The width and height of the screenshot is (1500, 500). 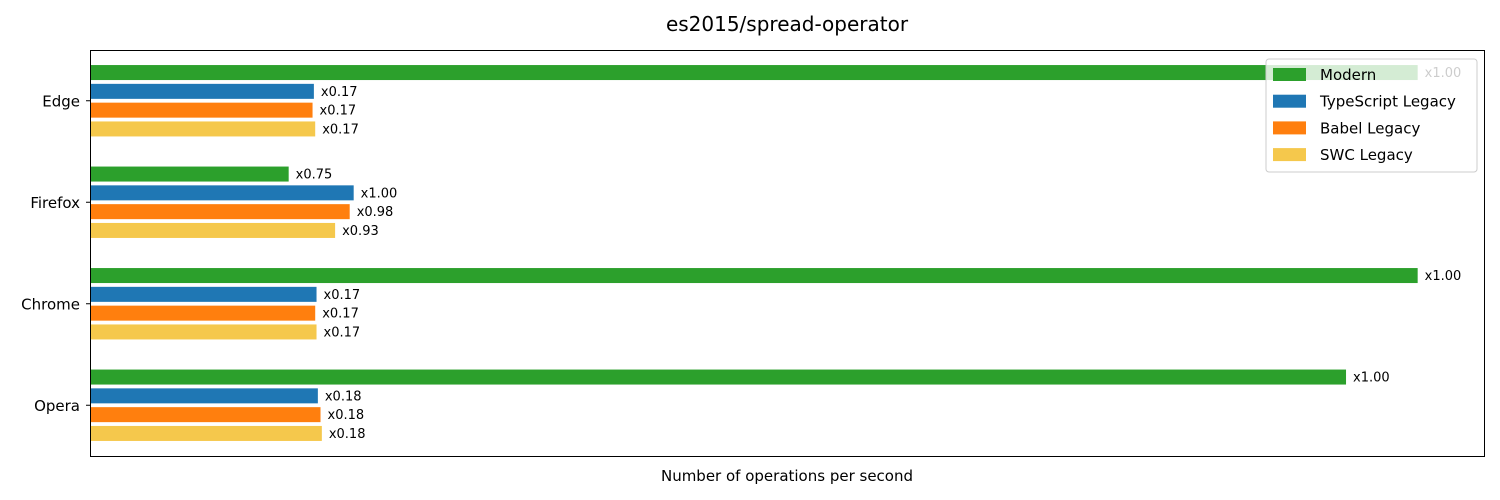 What do you see at coordinates (347, 434) in the screenshot?
I see `data-label-opera-swc-legacy: x0.18` at bounding box center [347, 434].